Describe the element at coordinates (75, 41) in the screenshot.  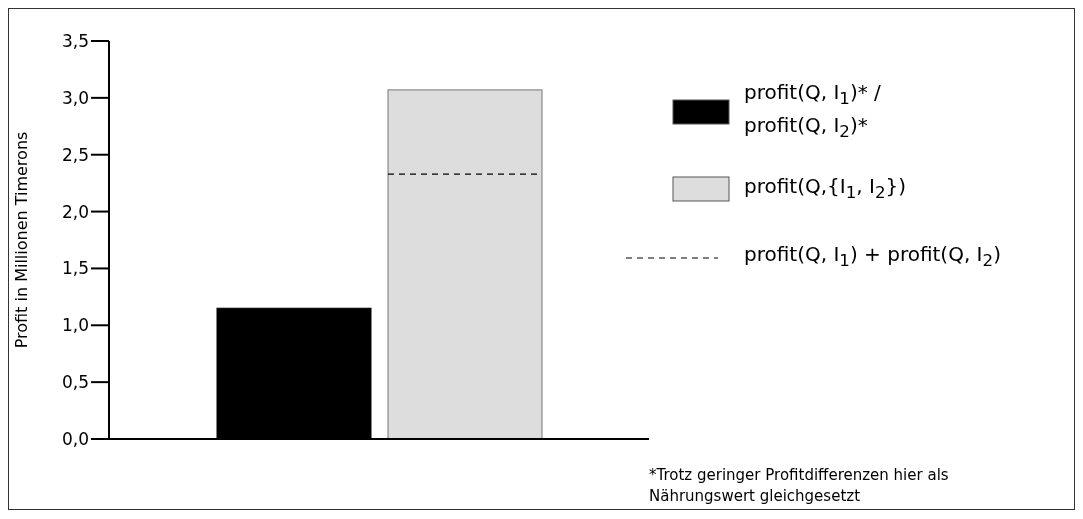
I see `y-tick-label: 3,5` at that location.